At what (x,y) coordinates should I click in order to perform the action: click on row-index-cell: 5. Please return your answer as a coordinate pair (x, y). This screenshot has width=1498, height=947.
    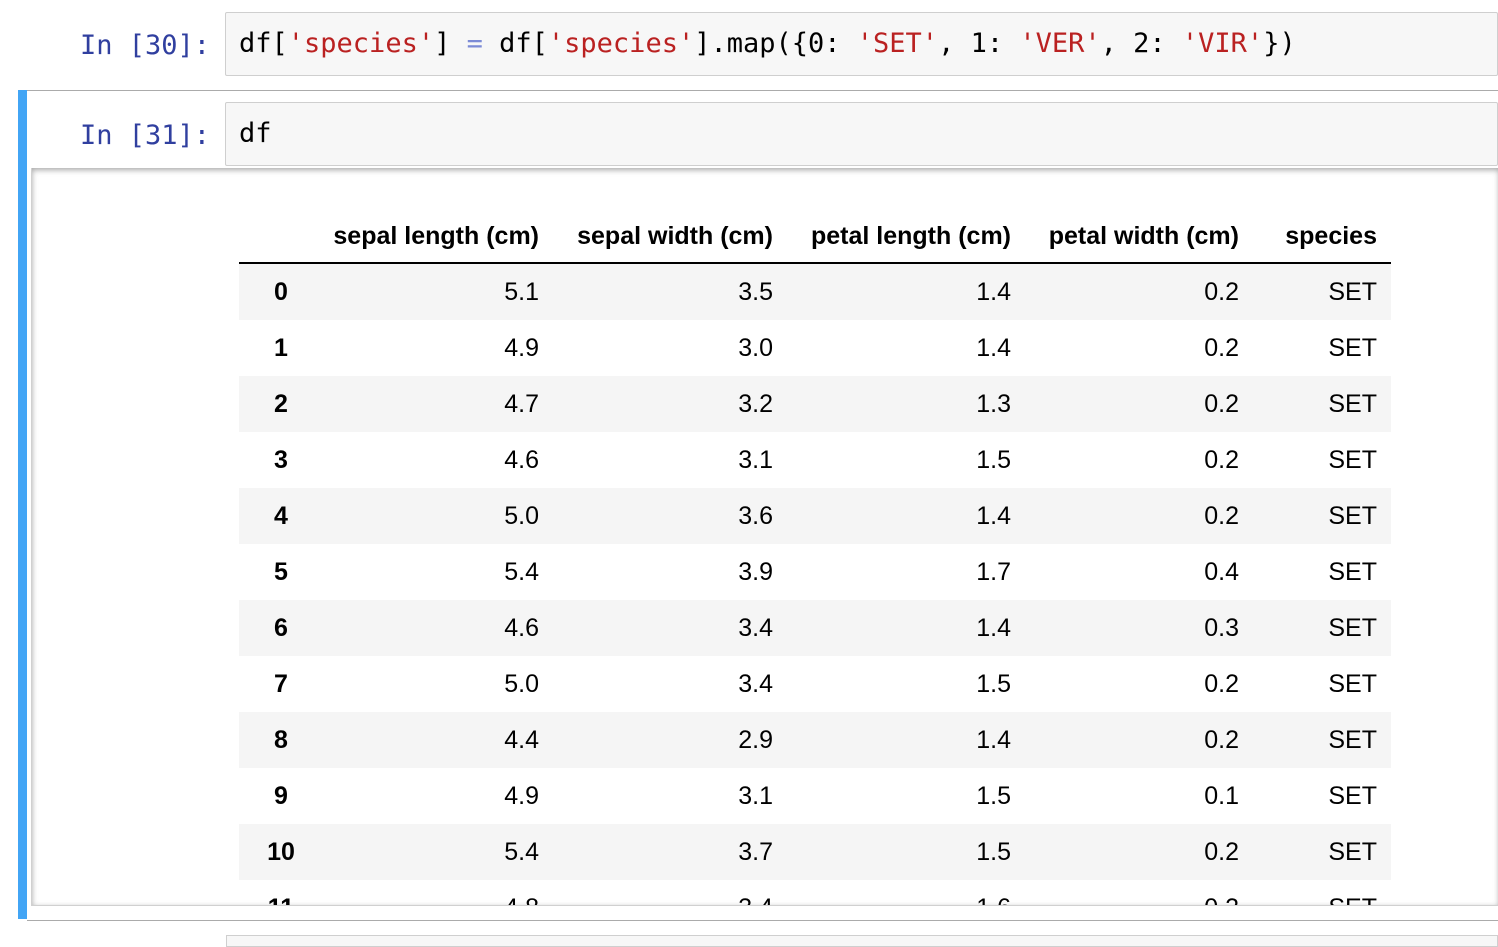
    Looking at the image, I should click on (281, 571).